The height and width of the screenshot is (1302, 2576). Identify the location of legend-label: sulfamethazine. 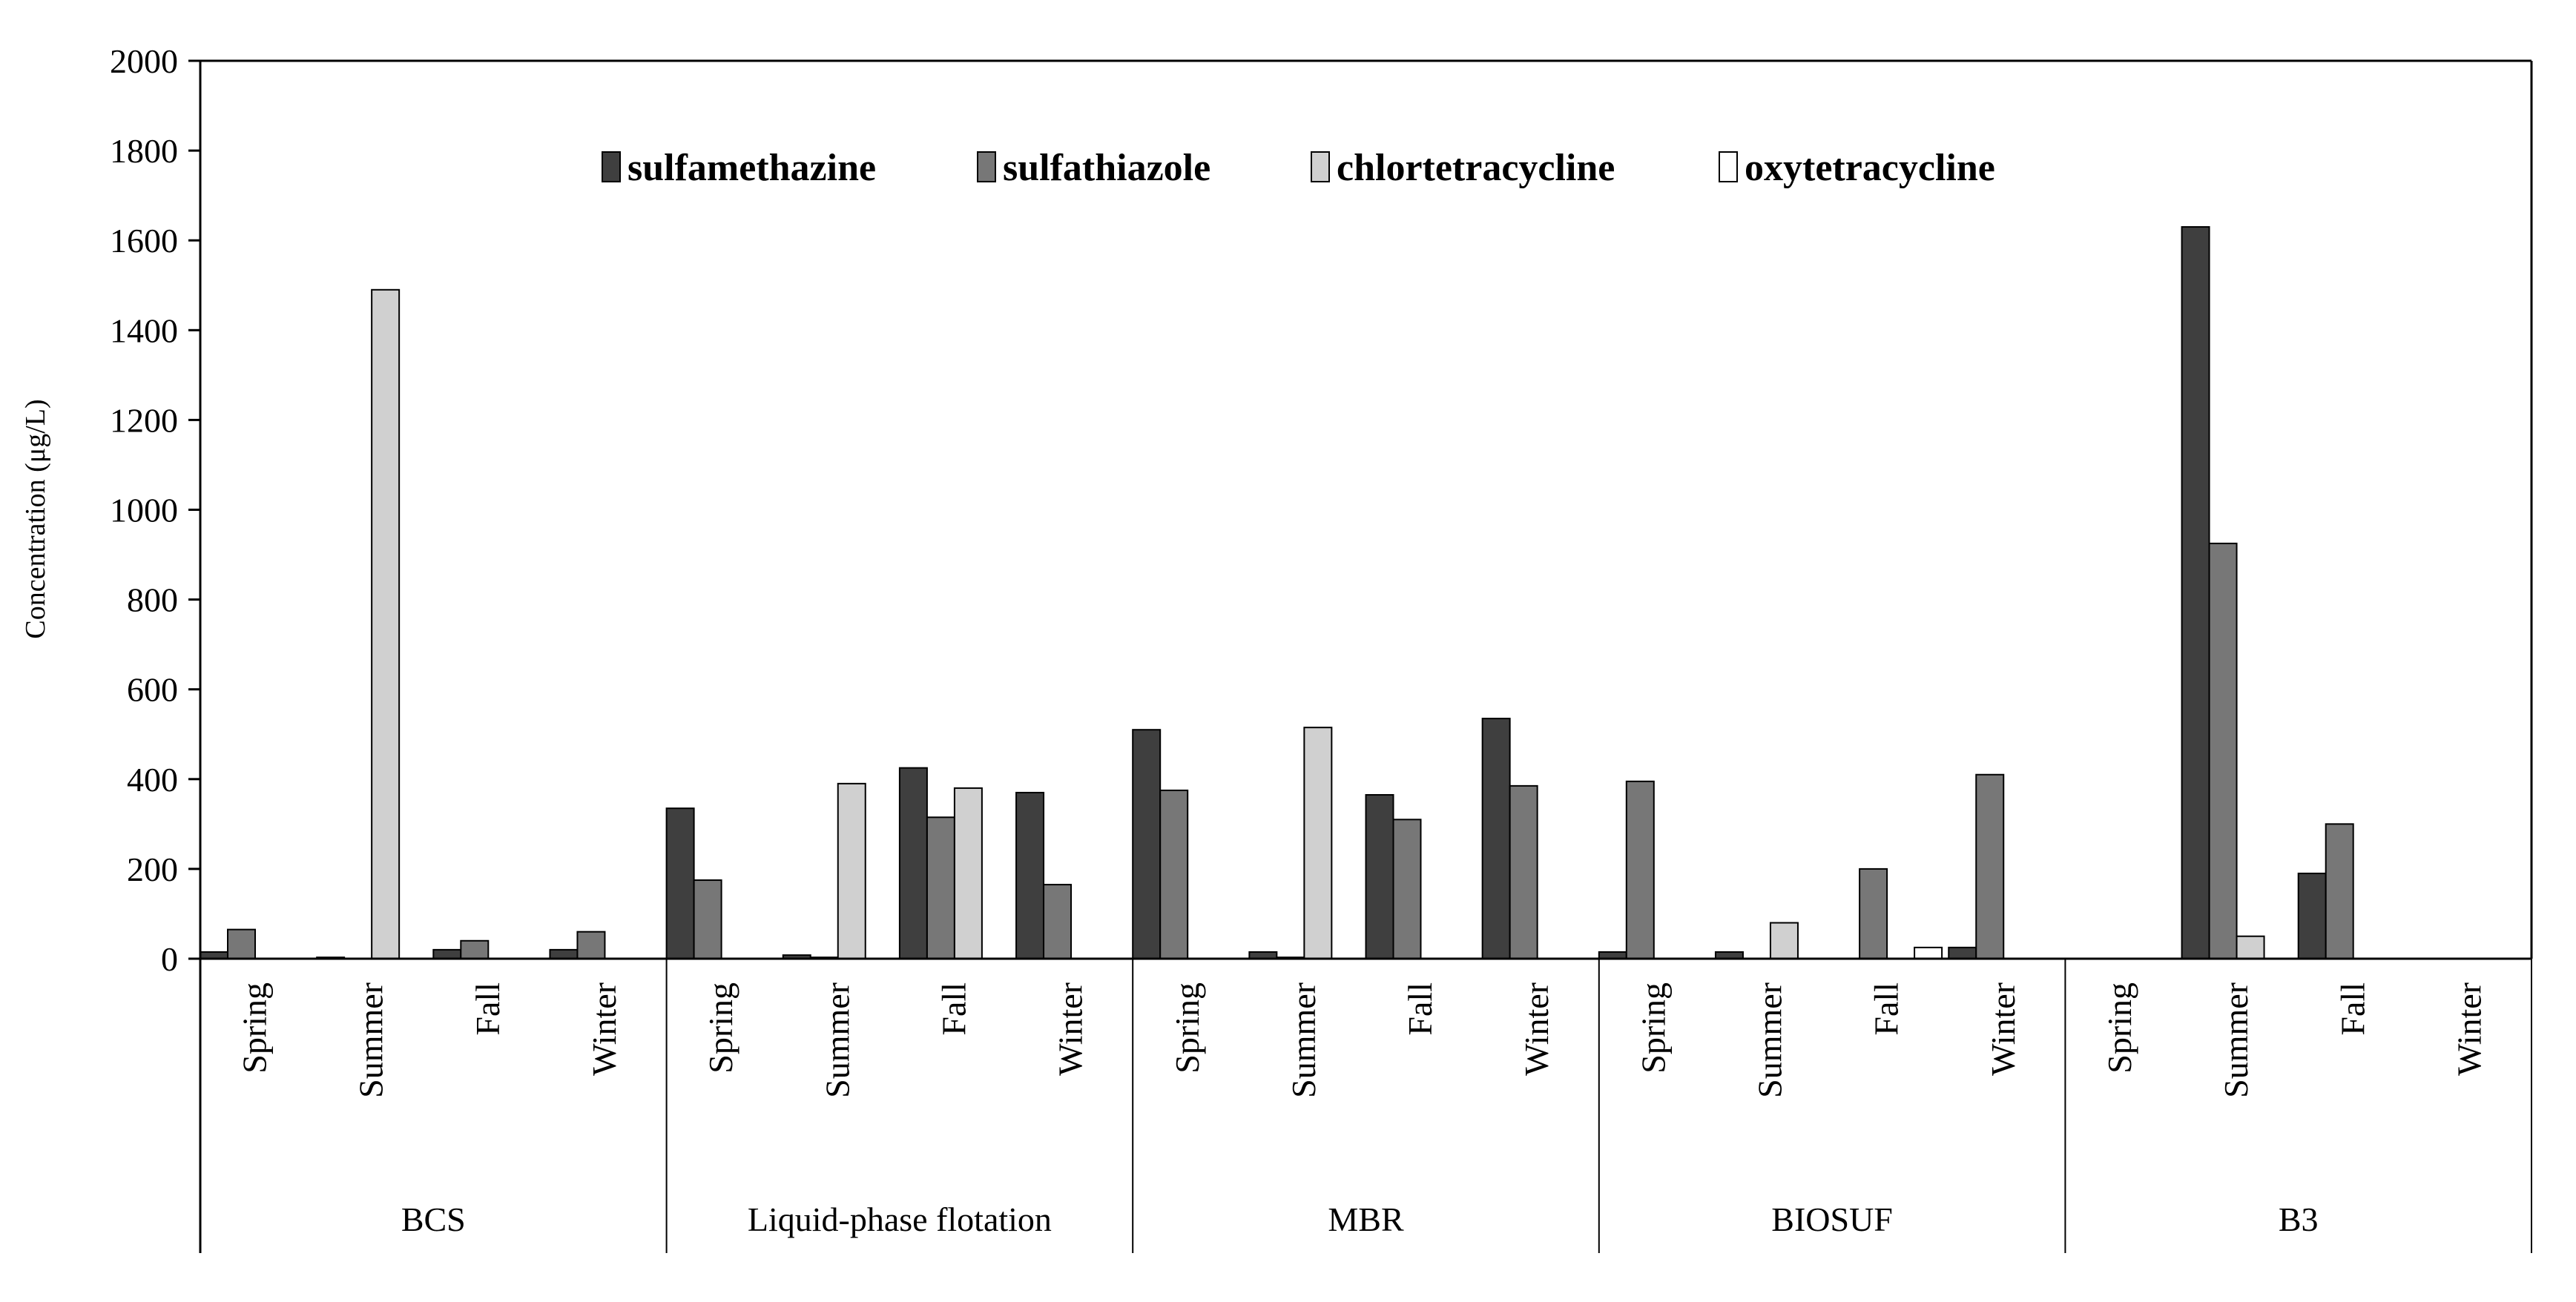
(752, 168).